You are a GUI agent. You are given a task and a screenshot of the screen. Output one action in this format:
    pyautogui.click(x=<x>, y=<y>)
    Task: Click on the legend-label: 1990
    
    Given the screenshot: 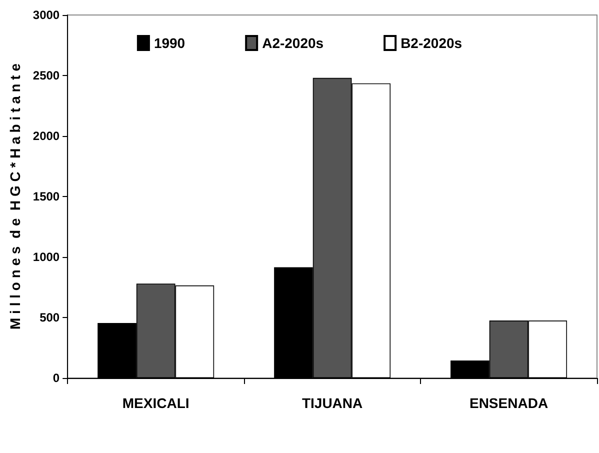 What is the action you would take?
    pyautogui.click(x=170, y=43)
    